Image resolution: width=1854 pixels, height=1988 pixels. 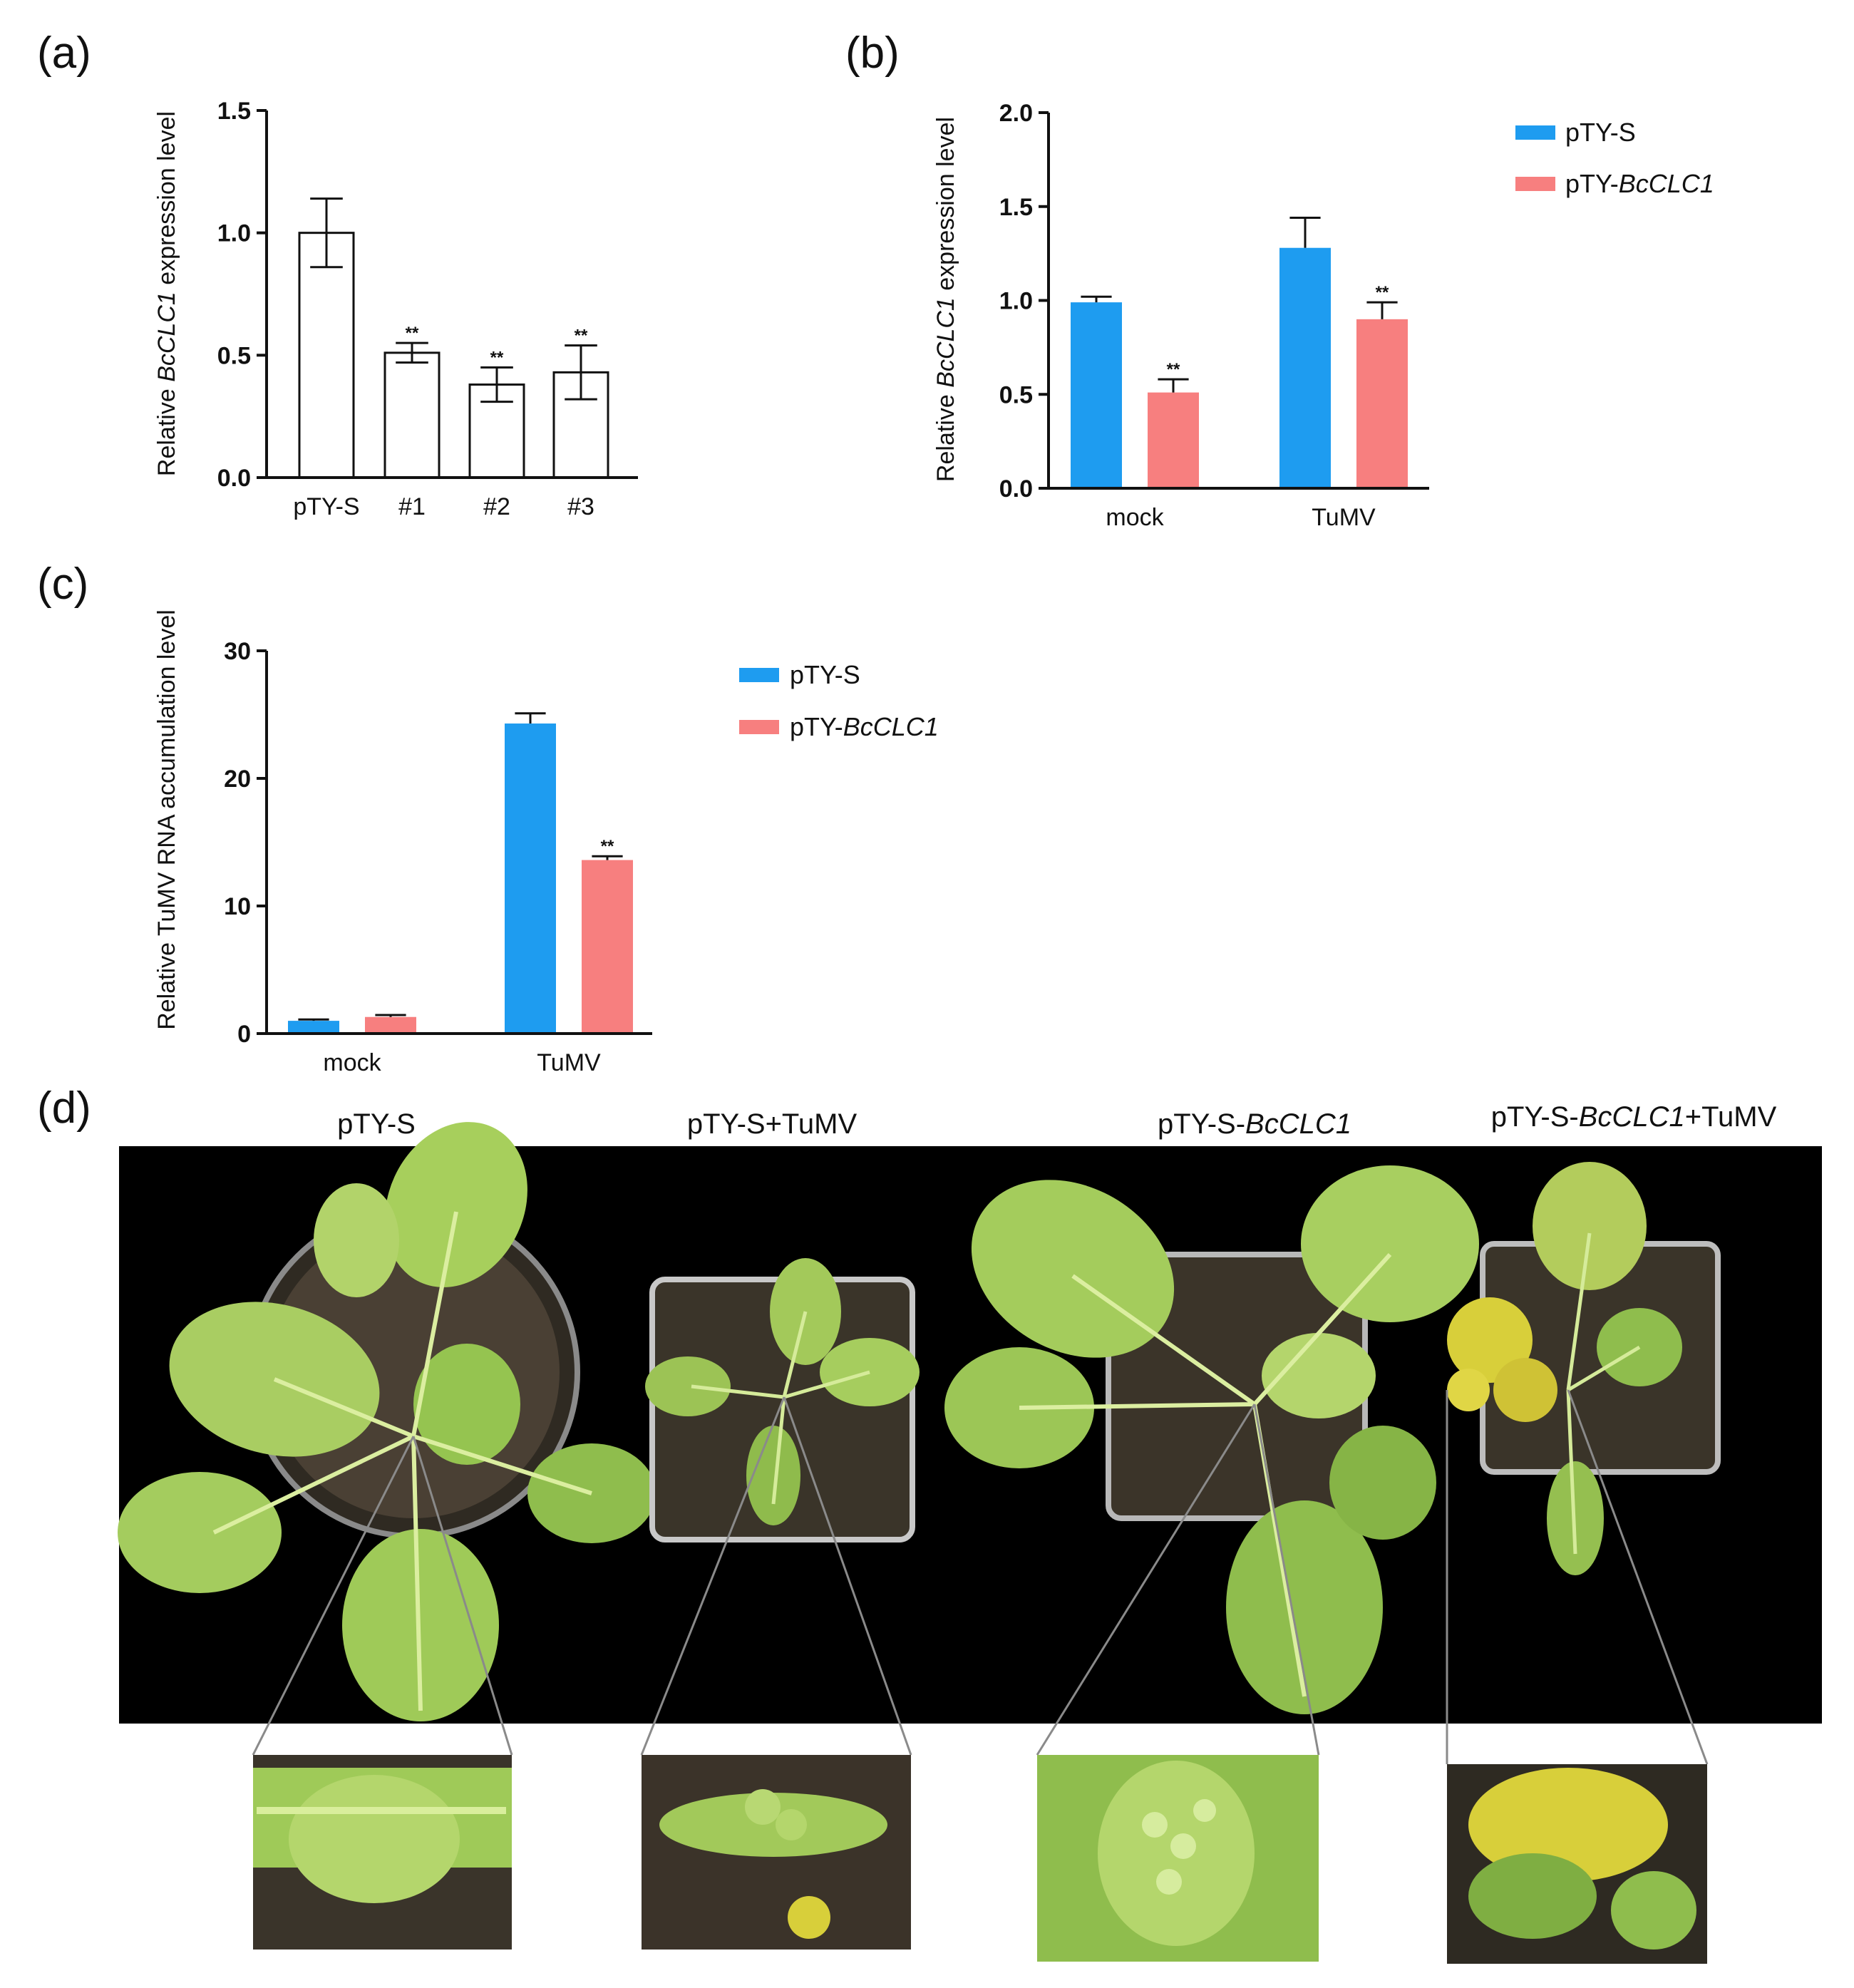 What do you see at coordinates (64, 1108) in the screenshot?
I see `panel-label-d: (d)` at bounding box center [64, 1108].